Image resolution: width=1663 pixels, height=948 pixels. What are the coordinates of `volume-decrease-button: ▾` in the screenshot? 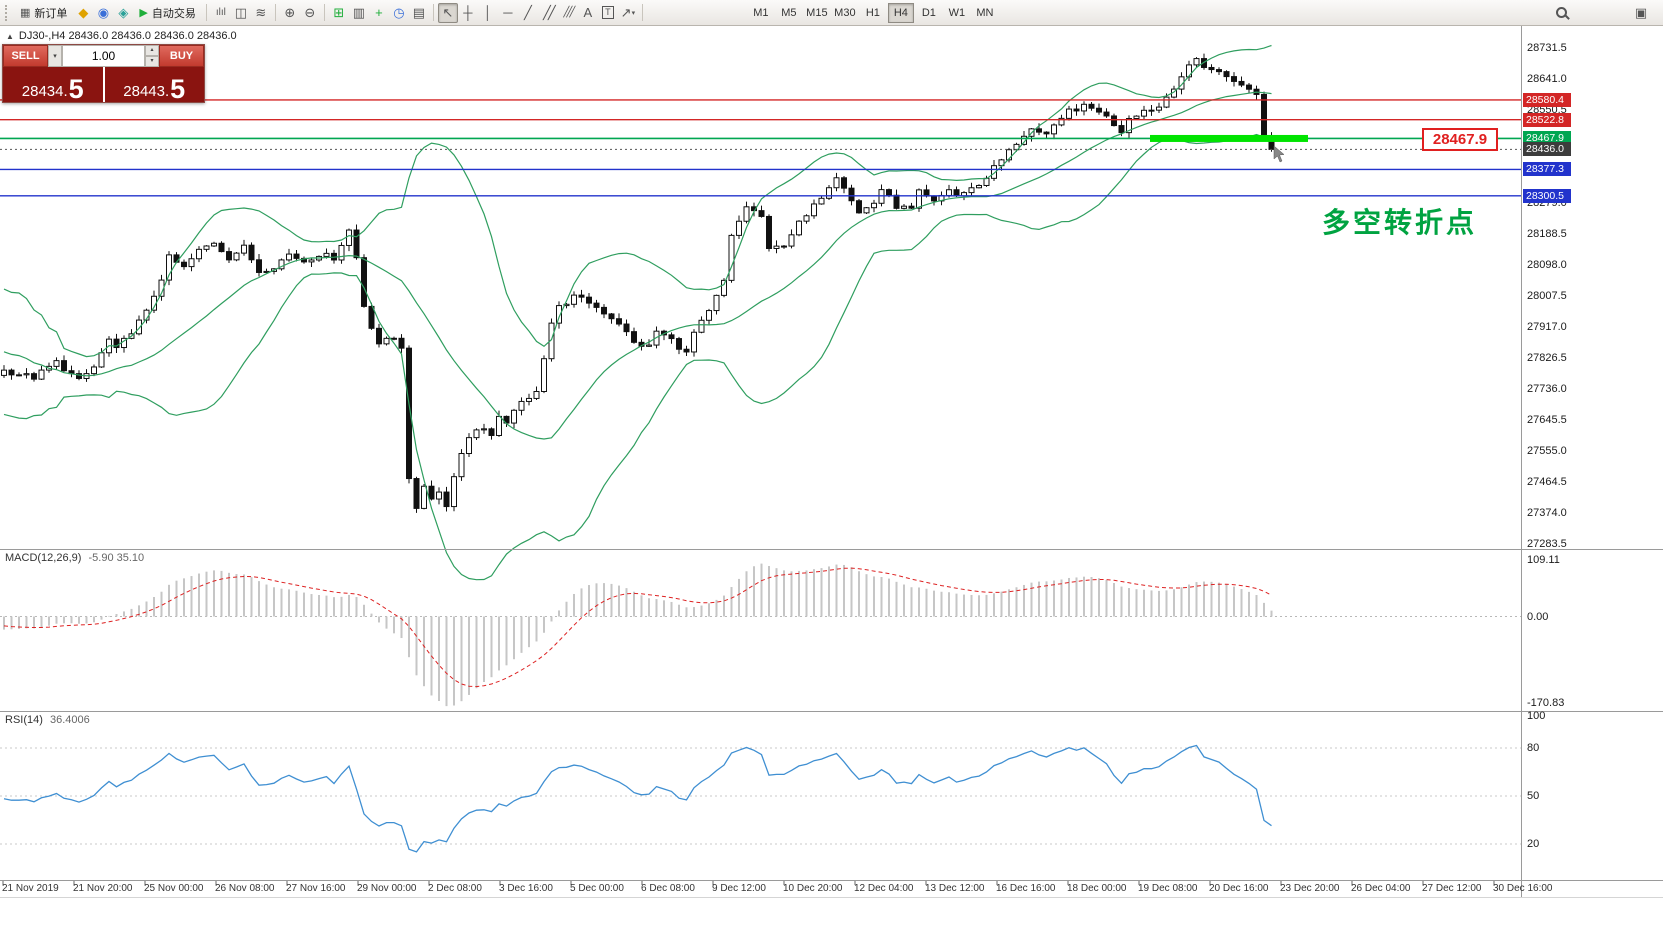 It's located at (152, 61).